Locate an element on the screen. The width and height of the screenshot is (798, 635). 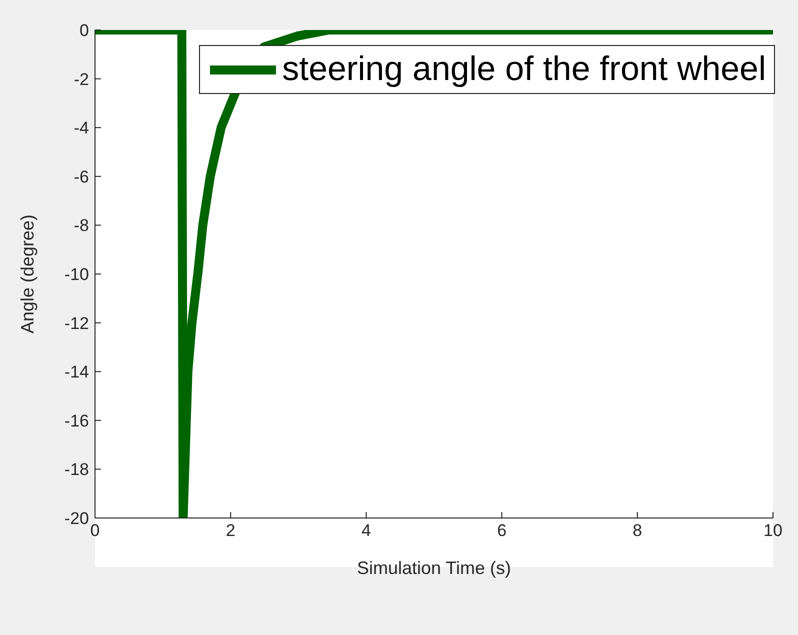
y-tick-label: -20 is located at coordinates (76, 518).